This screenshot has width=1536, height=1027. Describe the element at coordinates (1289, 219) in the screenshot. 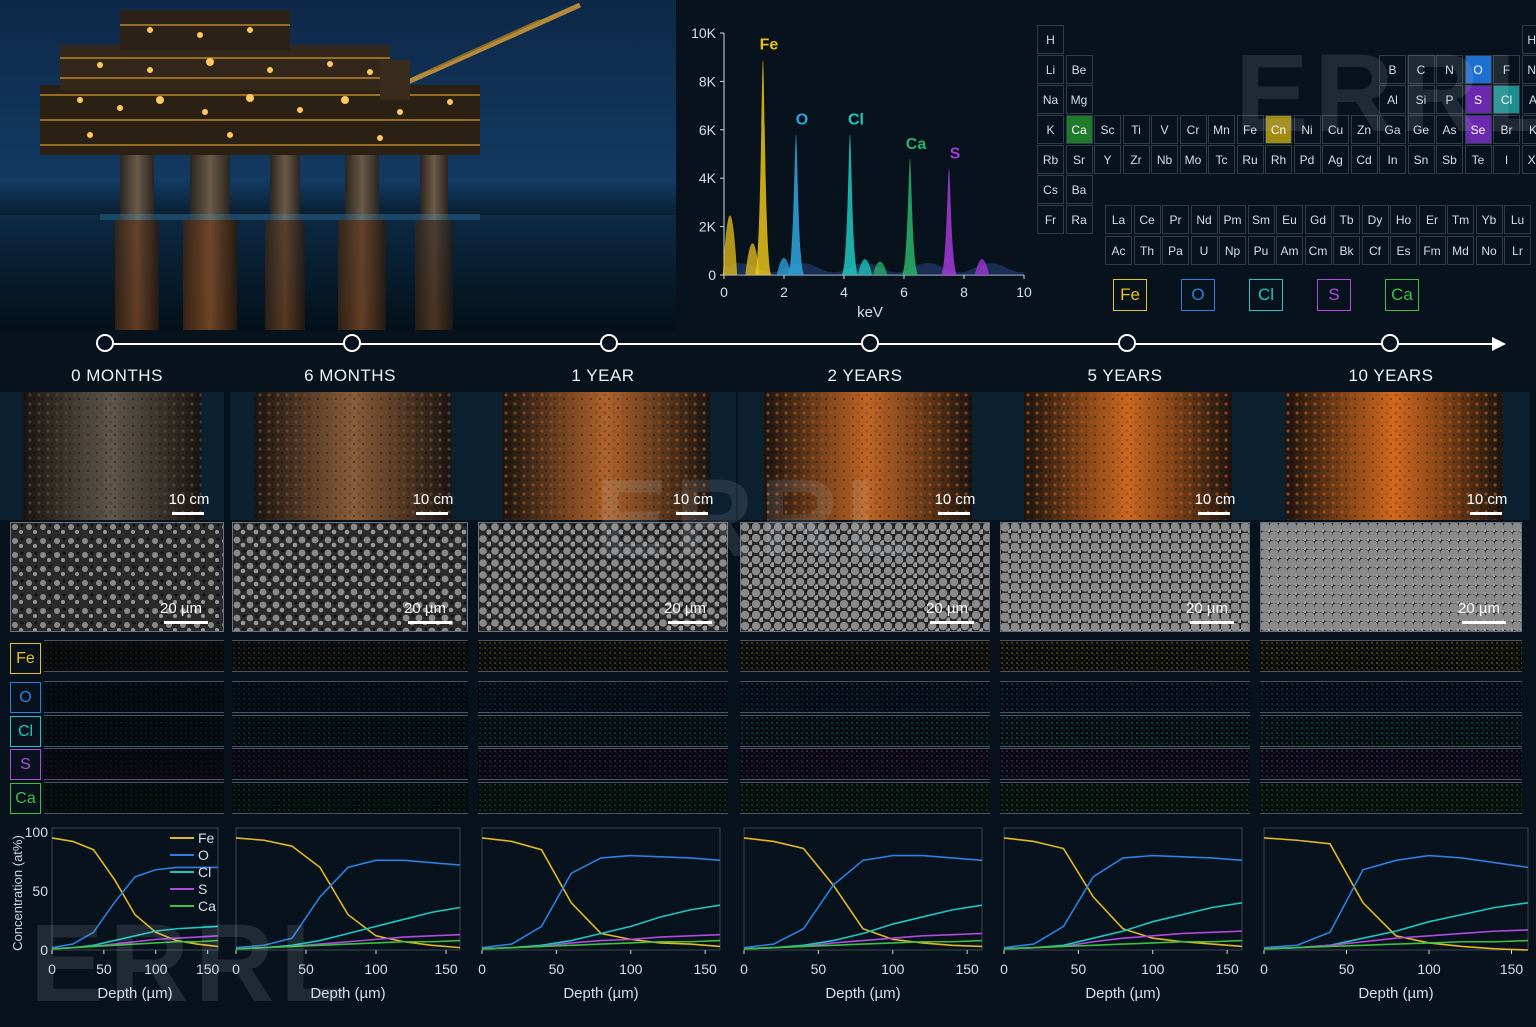

I see `element-cell-eu: Eu` at that location.